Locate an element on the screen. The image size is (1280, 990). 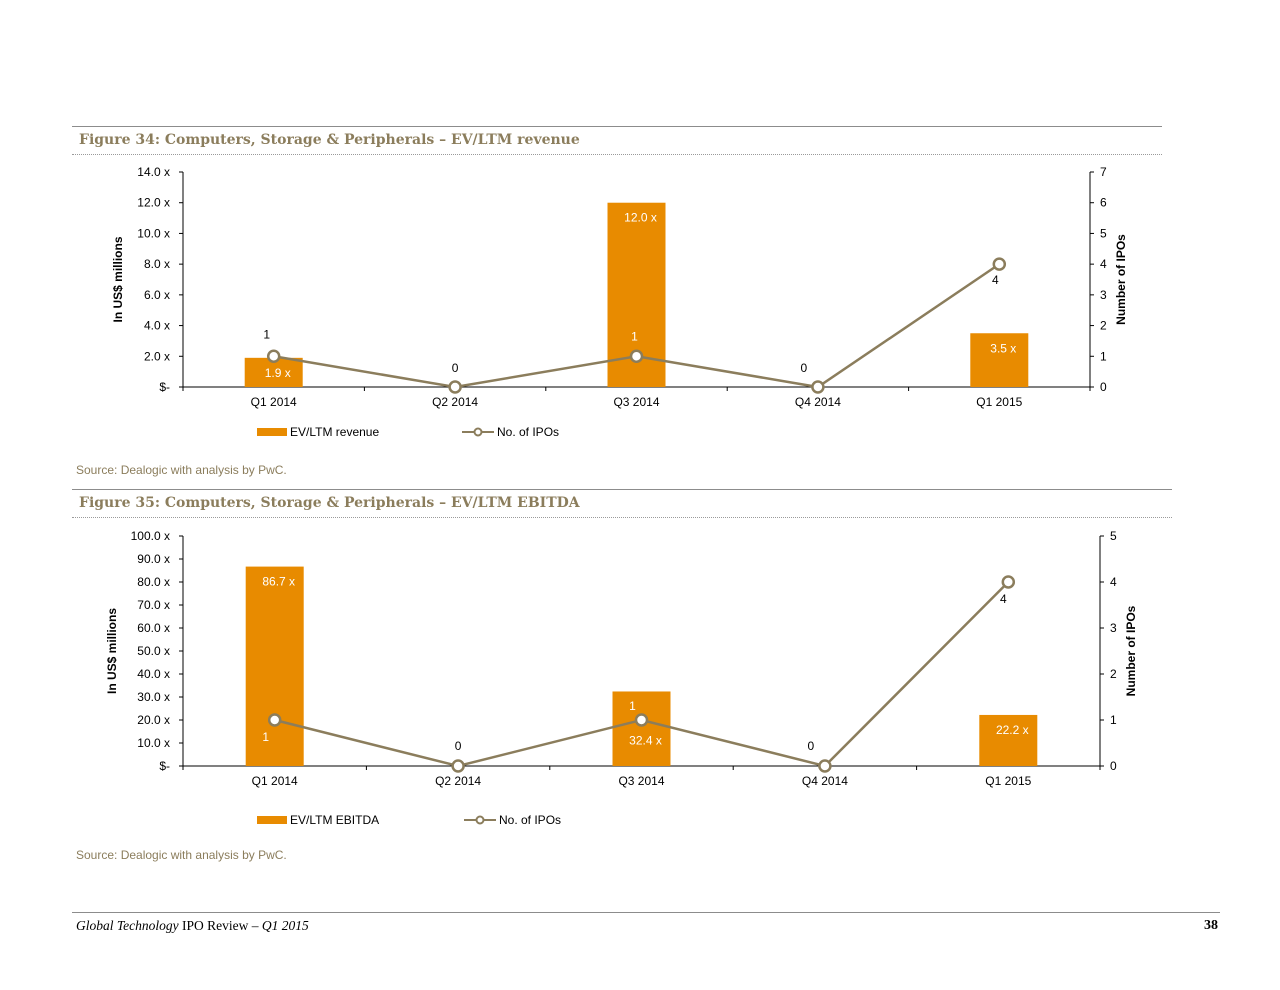
figure-35-source: Source: Dealogic with analysis by PwC. is located at coordinates (181, 855).